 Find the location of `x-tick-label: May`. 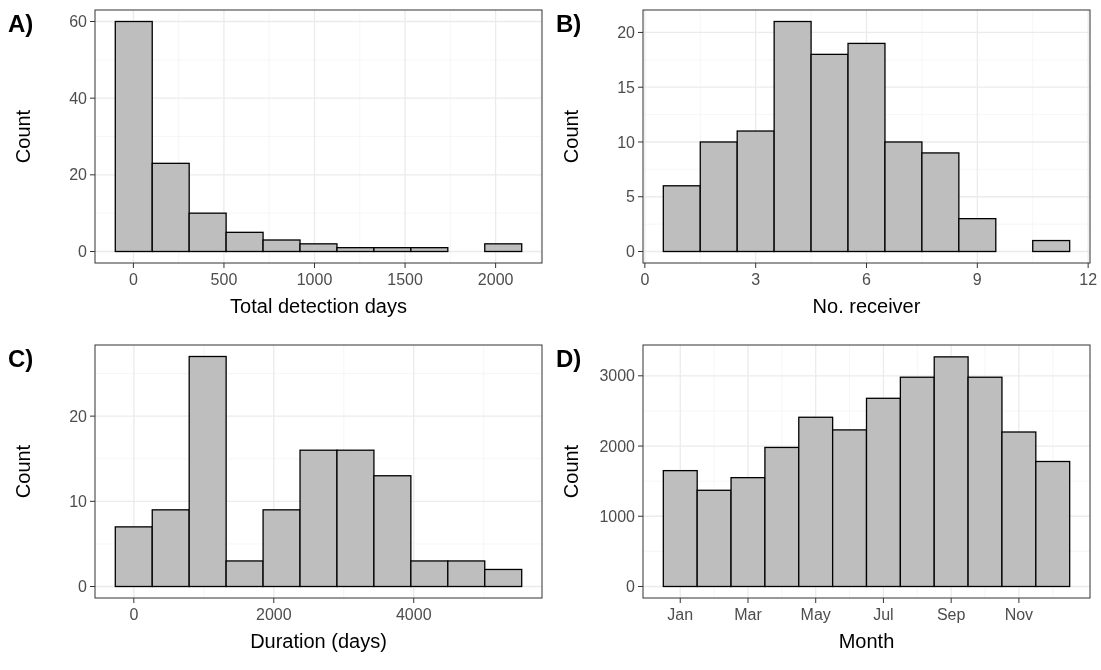

x-tick-label: May is located at coordinates (815, 614).